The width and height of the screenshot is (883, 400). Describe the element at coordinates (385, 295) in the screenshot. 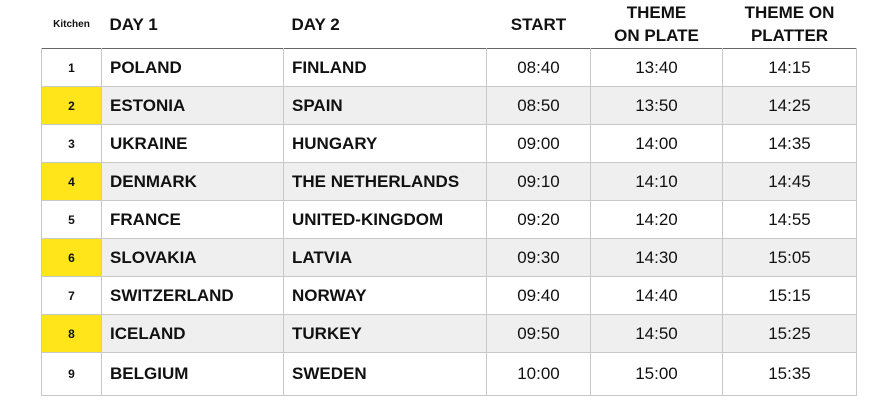

I see `table-cell: NORWAY` at that location.